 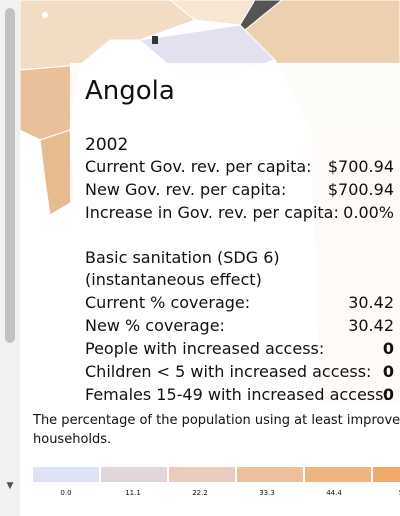 What do you see at coordinates (388, 394) in the screenshot?
I see `sdg-row-females-value: 0` at bounding box center [388, 394].